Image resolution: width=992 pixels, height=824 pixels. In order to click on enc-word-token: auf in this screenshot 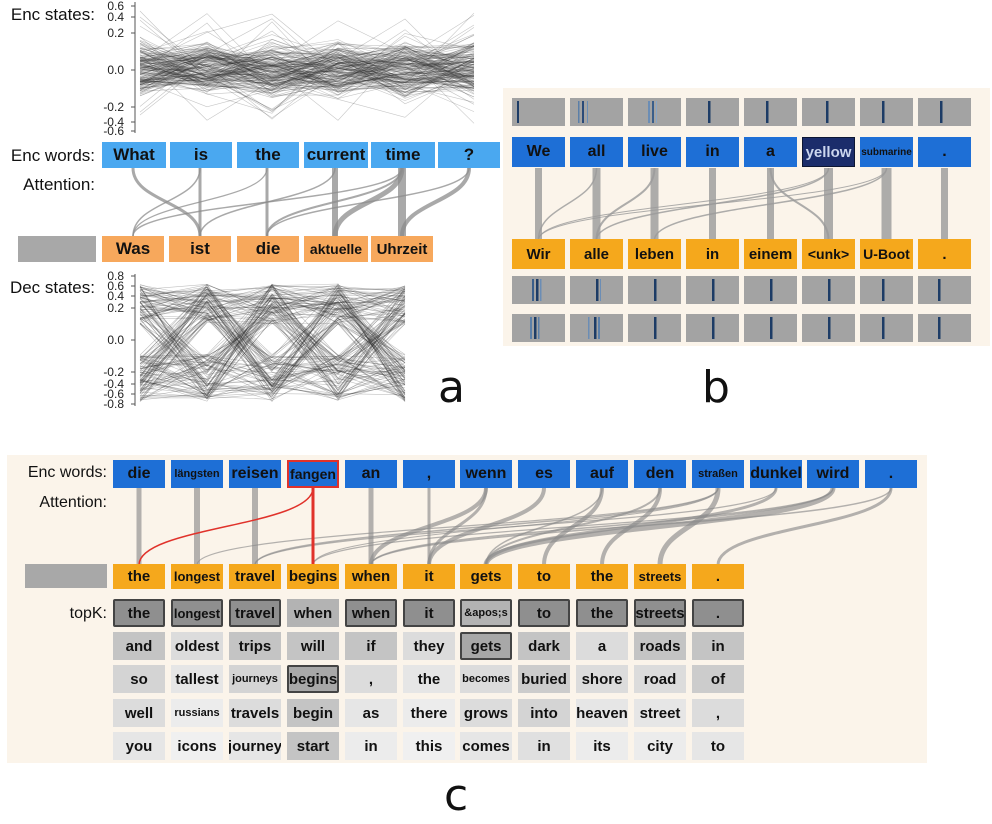, I will do `click(602, 474)`.